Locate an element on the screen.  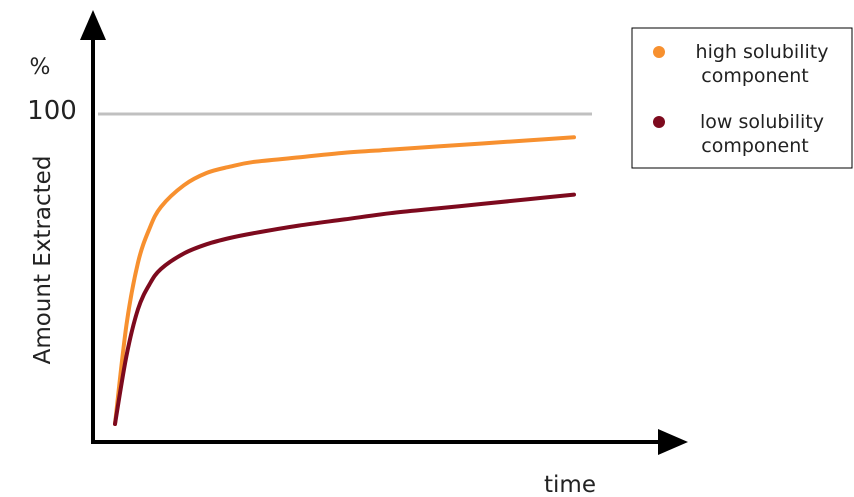
y-unit-label: % is located at coordinates (40, 67).